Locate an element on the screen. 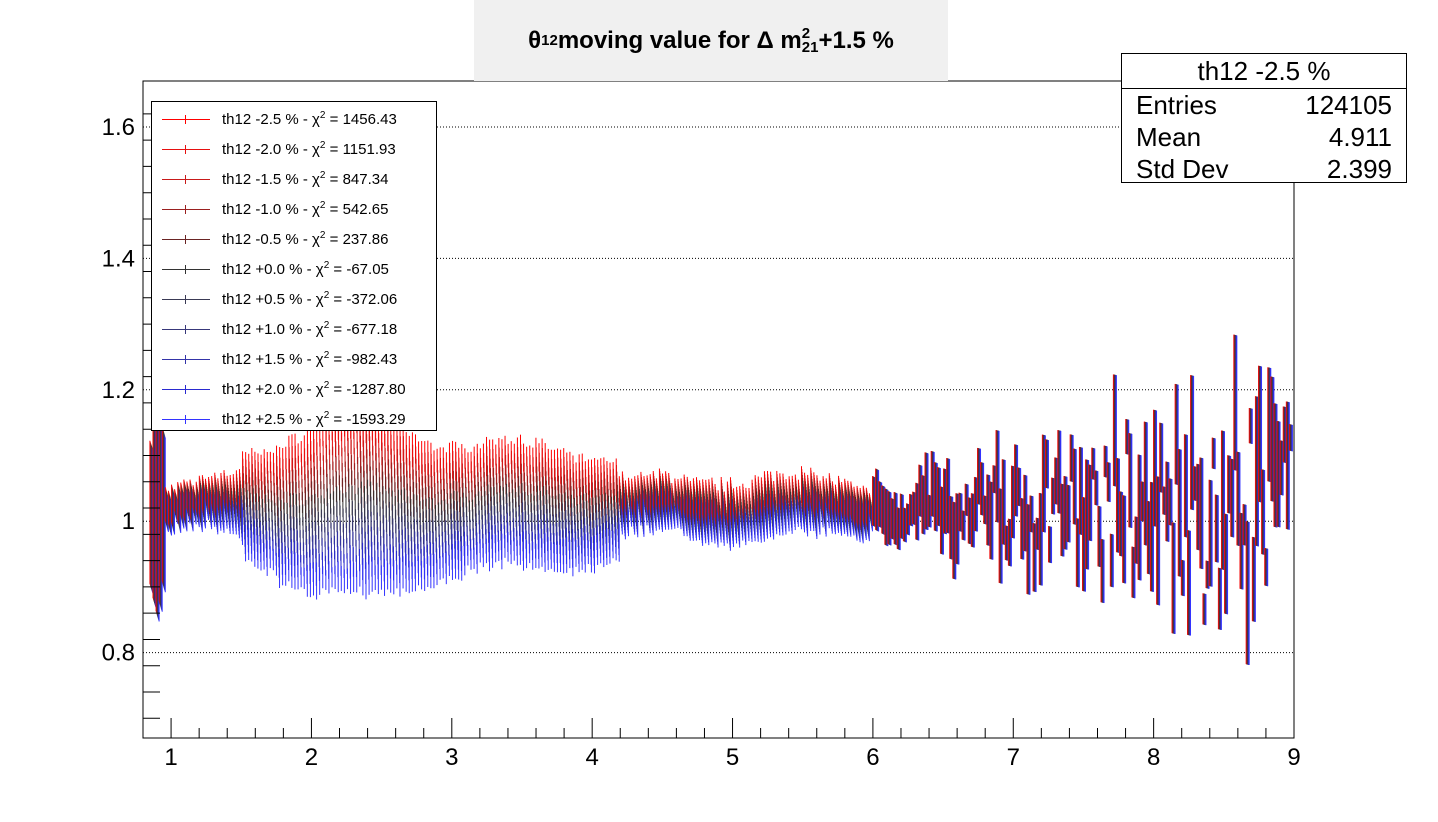  stats-row-mean: Mean 4.911 is located at coordinates (1264, 137).